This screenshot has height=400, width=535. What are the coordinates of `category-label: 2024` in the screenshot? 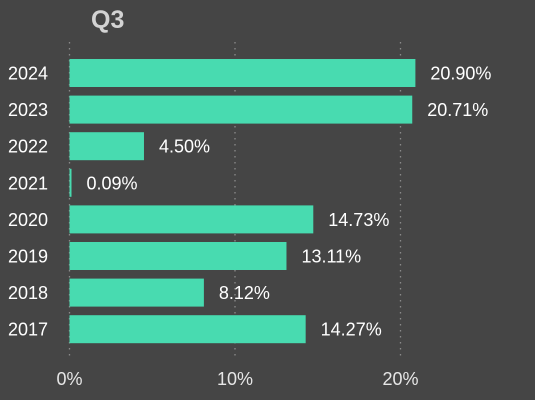 It's located at (28, 74).